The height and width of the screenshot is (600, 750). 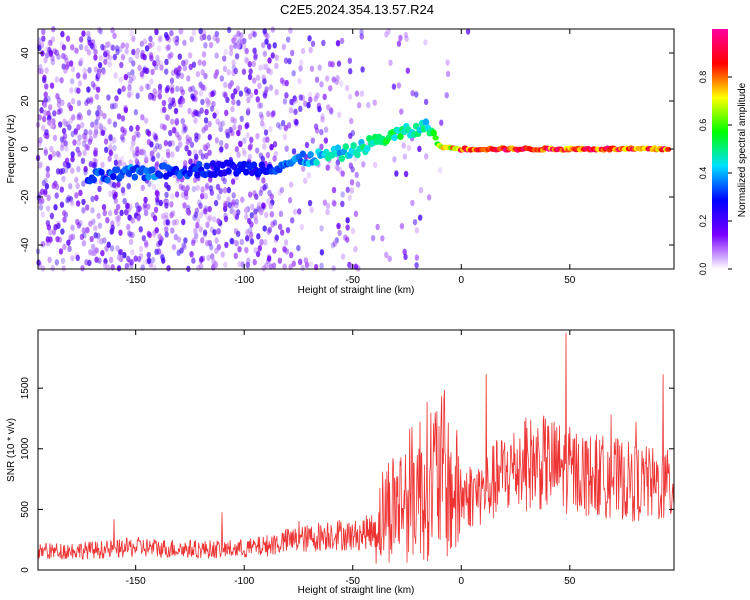 What do you see at coordinates (703, 269) in the screenshot?
I see `colorbar-tick-label: 0.0` at bounding box center [703, 269].